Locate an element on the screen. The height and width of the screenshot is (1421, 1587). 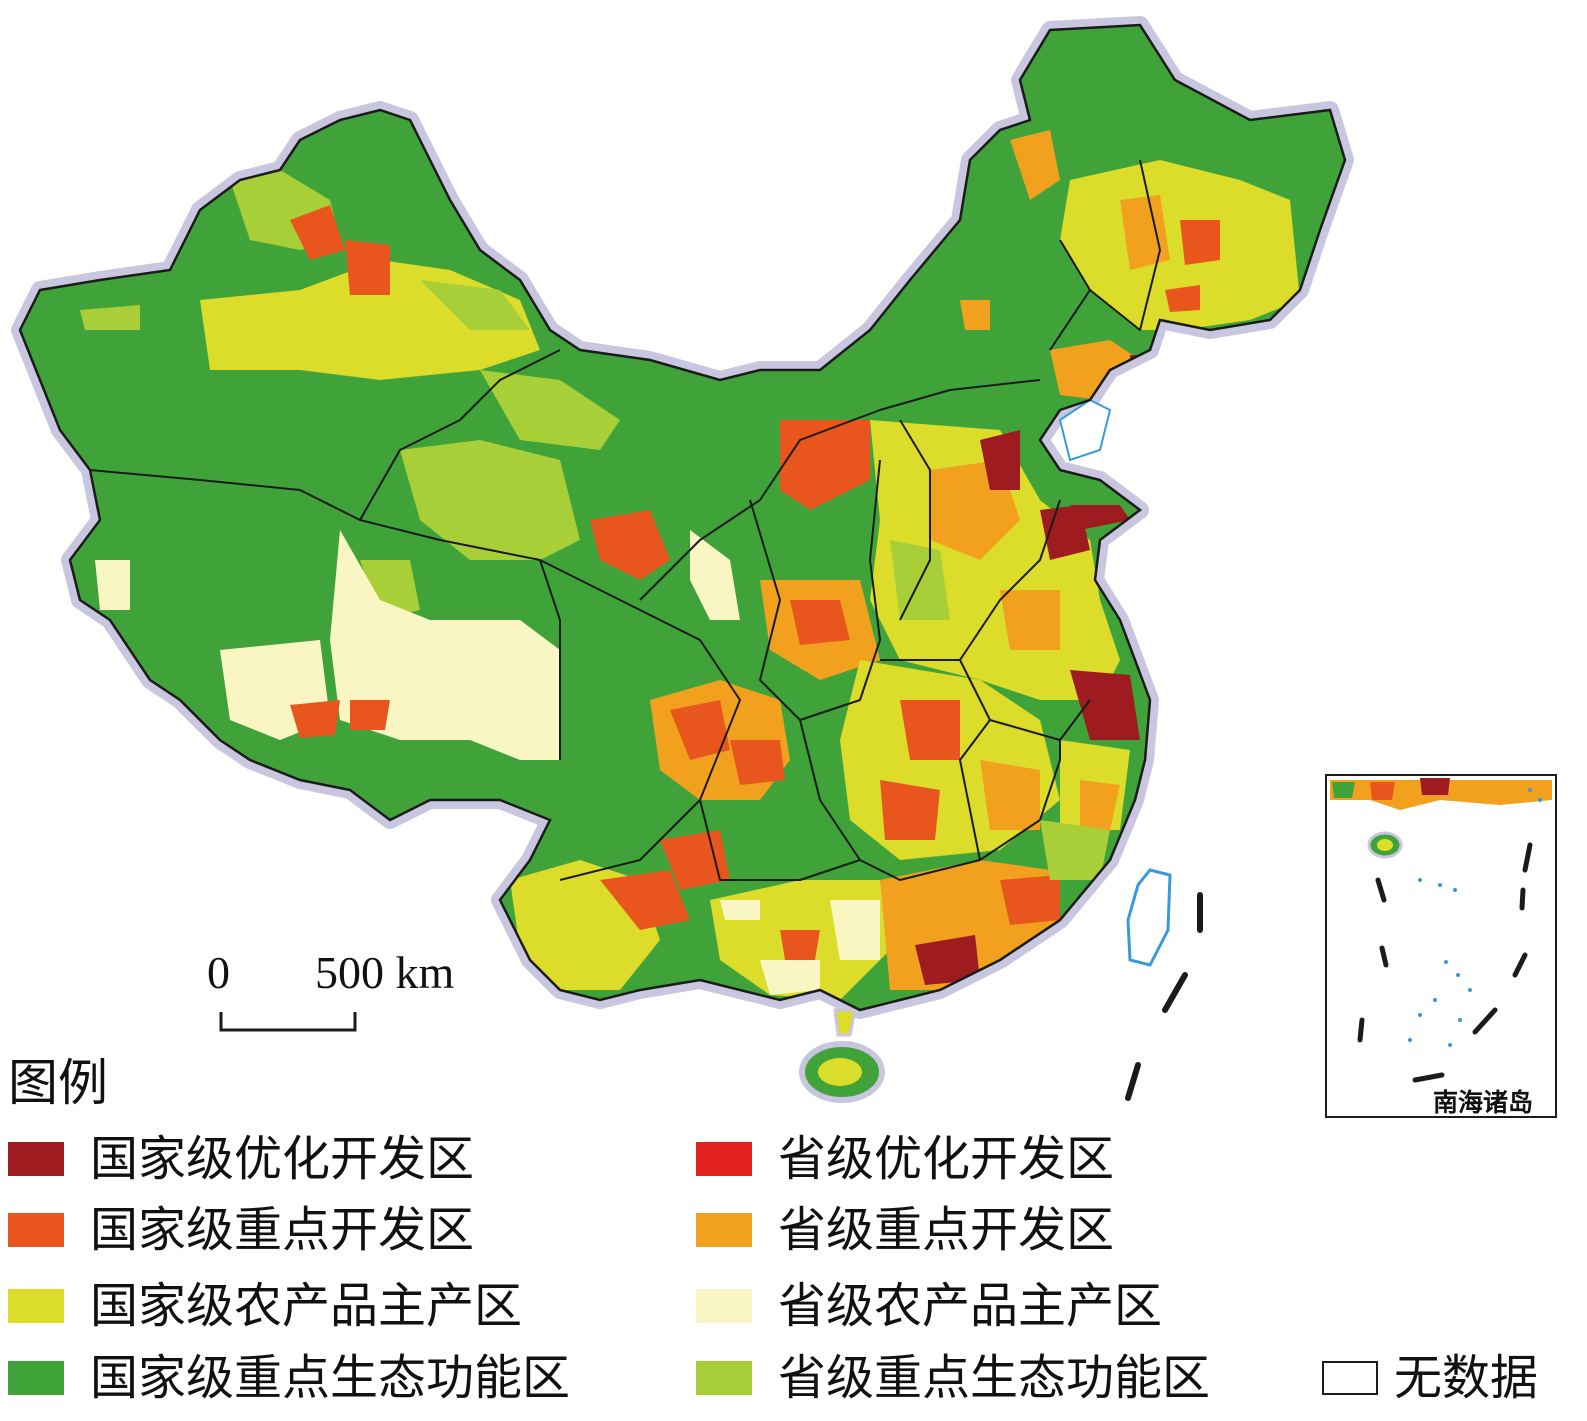
legend-item: 省级农产品主产区 is located at coordinates (929, 1306).